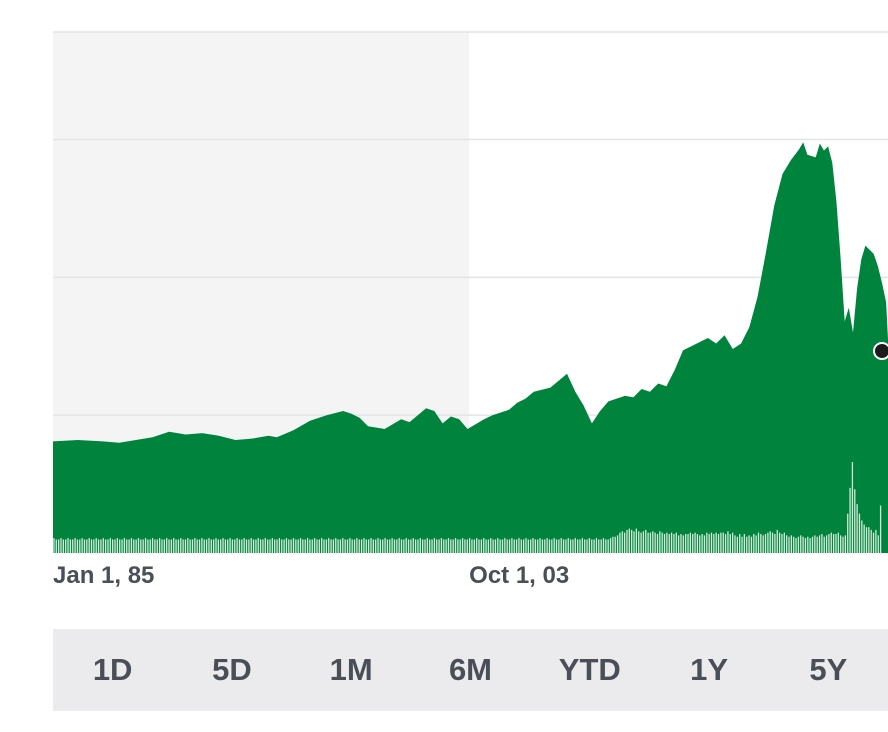 Image resolution: width=888 pixels, height=732 pixels. I want to click on range-button-6m: 6M, so click(470, 669).